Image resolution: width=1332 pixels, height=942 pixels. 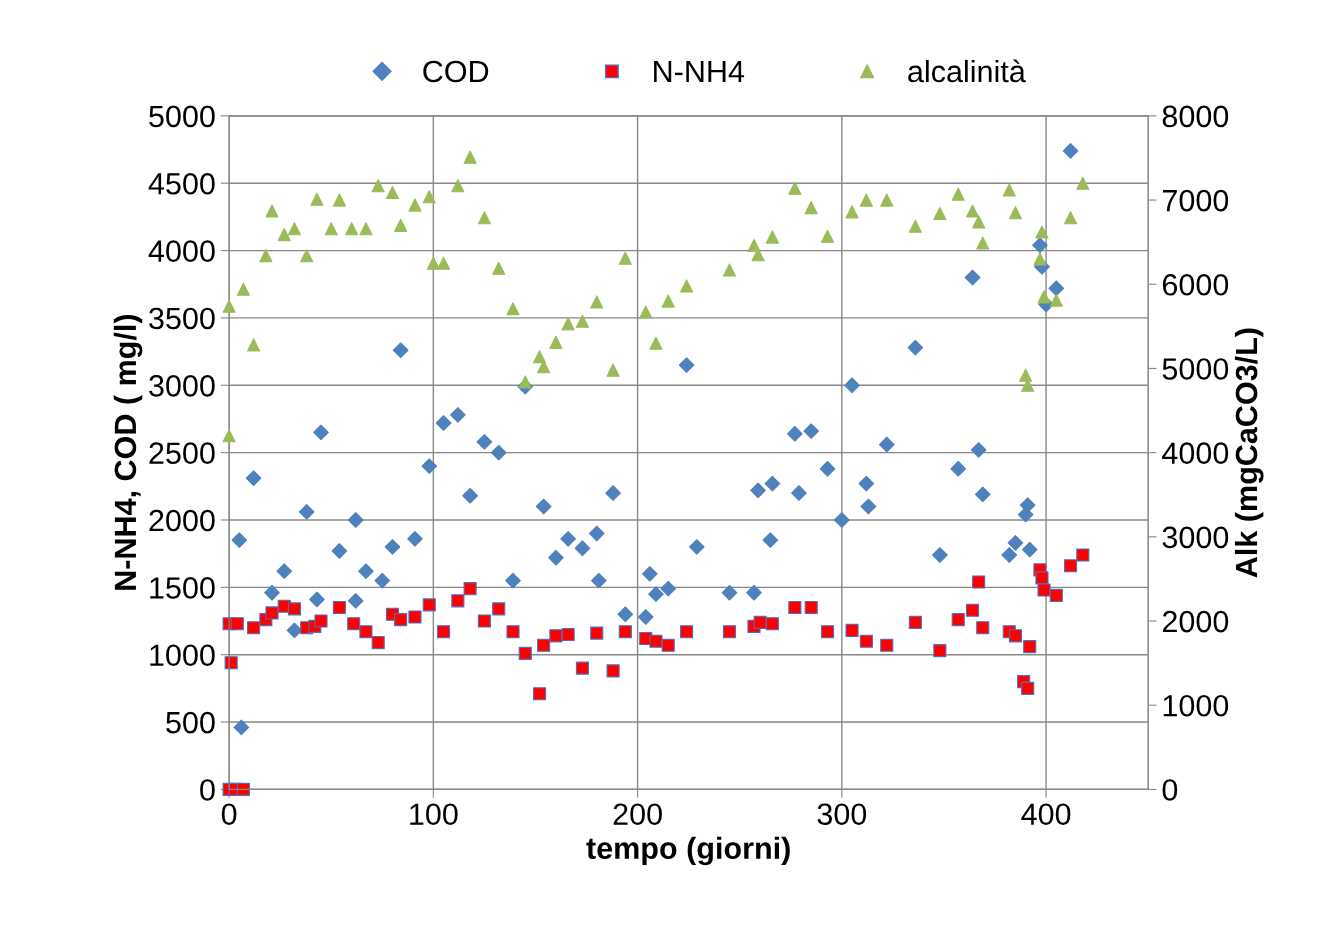 What do you see at coordinates (1195, 284) in the screenshot?
I see `y2-tick-label: 6000` at bounding box center [1195, 284].